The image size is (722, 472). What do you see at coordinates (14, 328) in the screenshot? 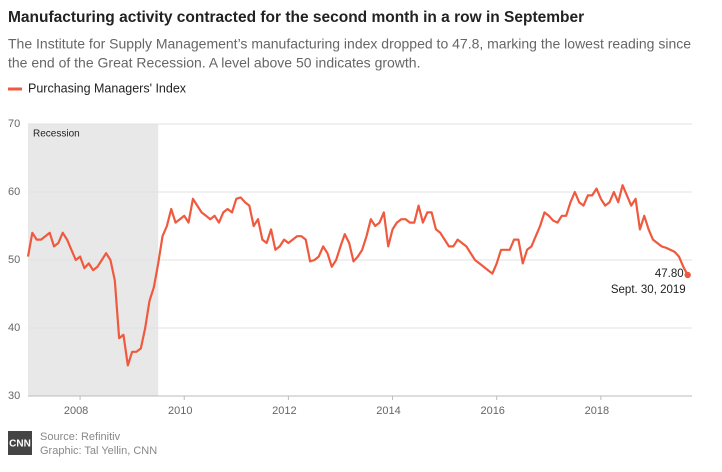
I see `y-tick-label: 40` at bounding box center [14, 328].